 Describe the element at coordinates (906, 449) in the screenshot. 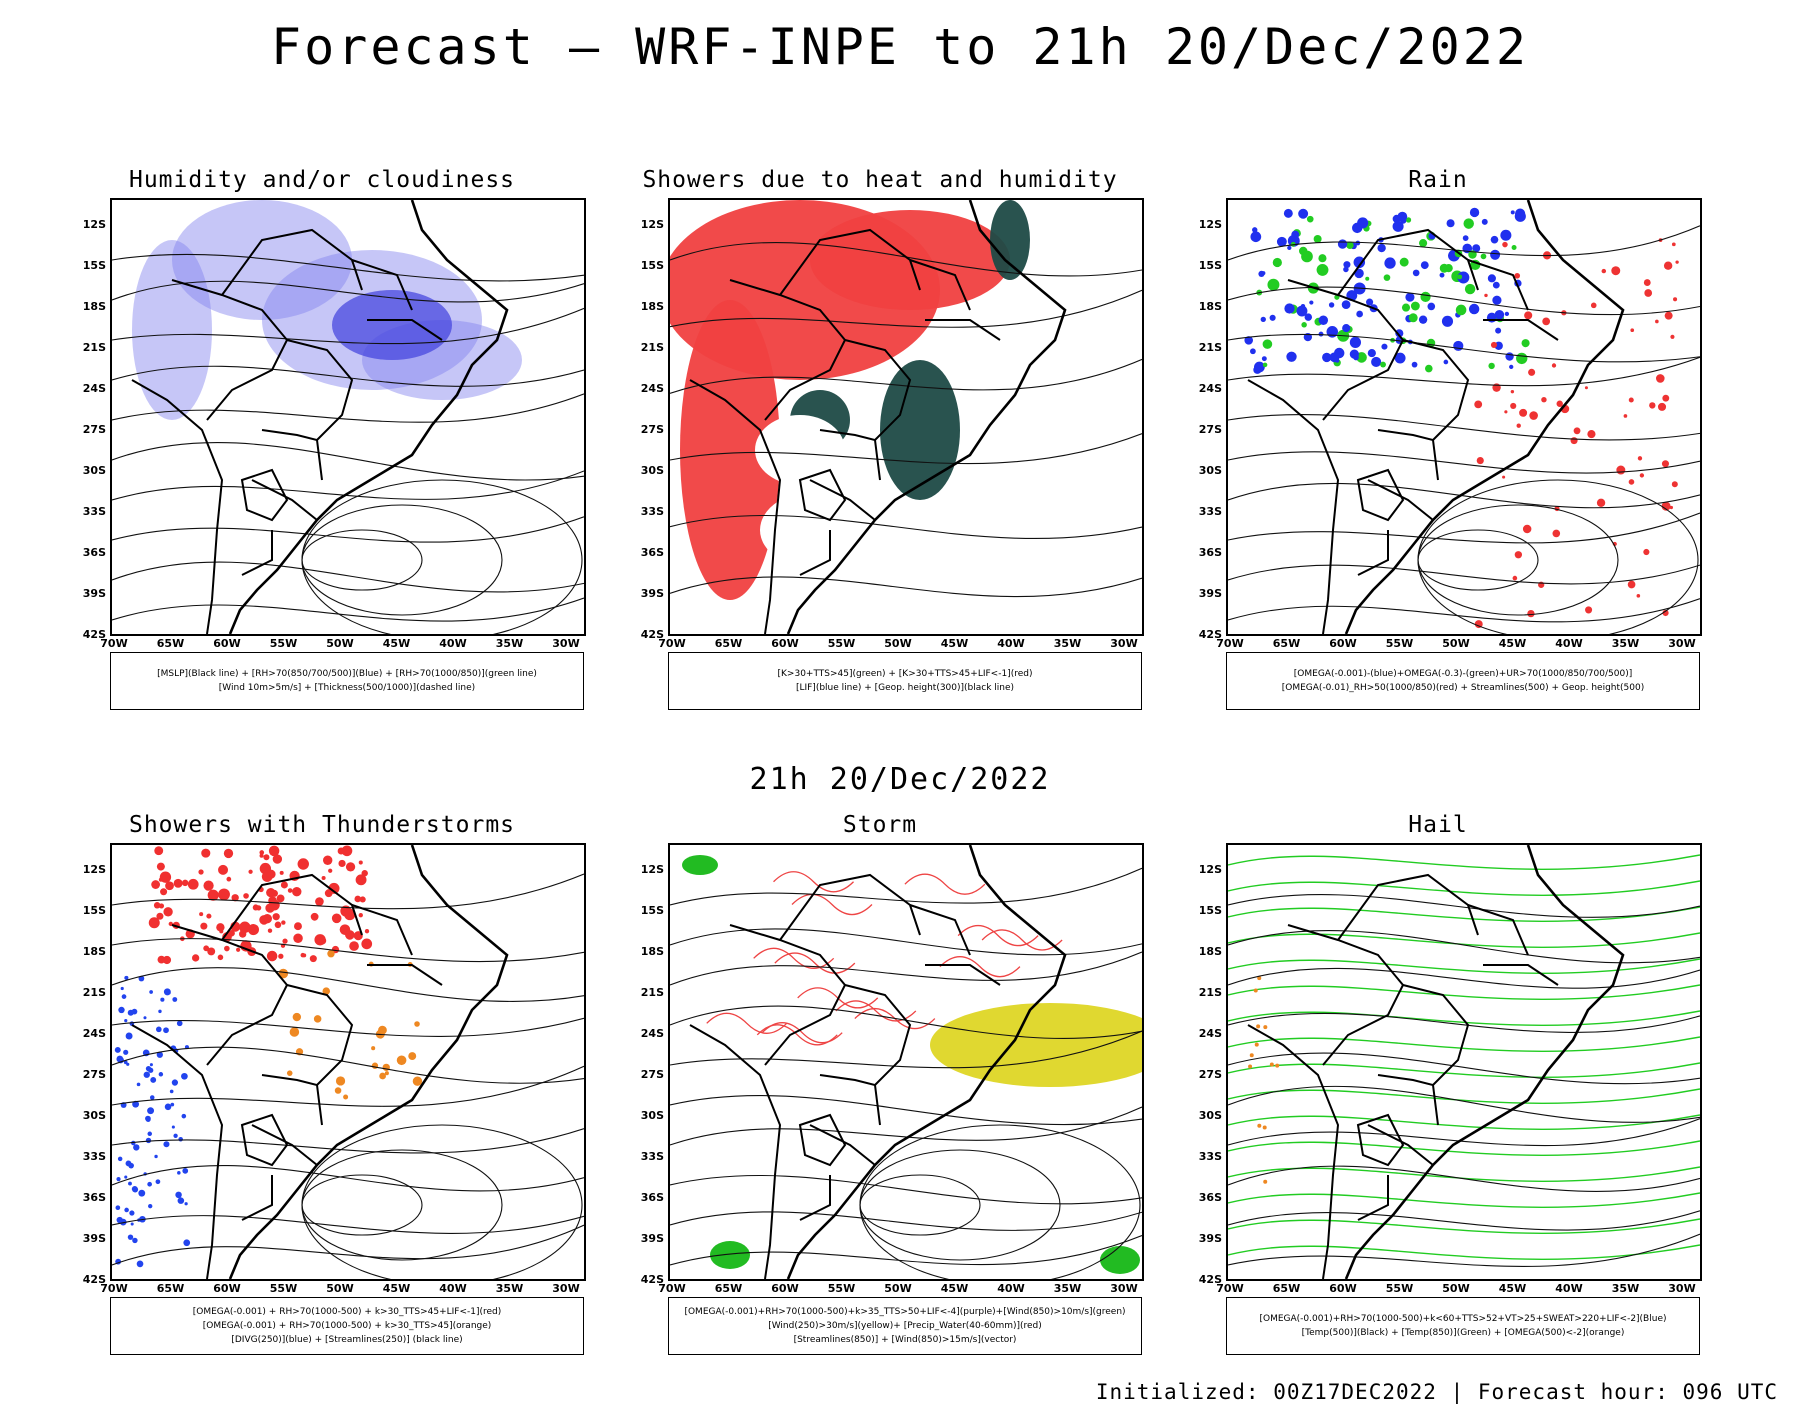

I see `isoline-contour` at that location.